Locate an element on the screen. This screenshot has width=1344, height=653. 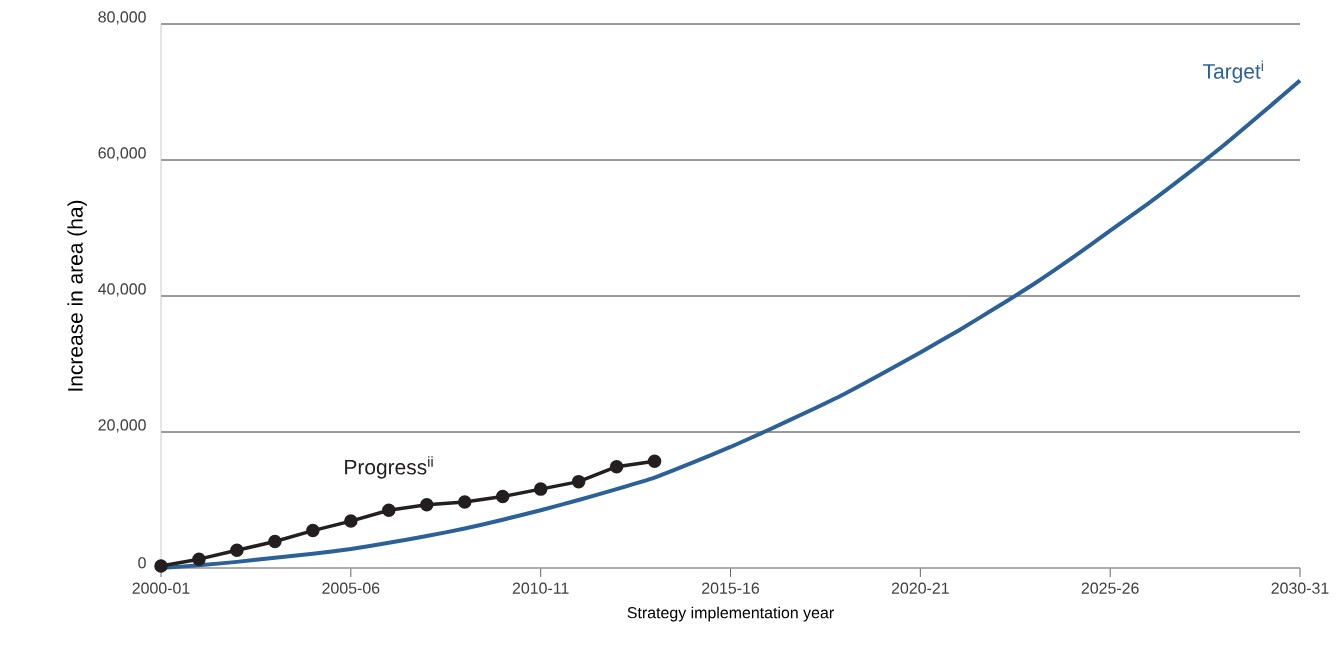
y-tick-label: 0 is located at coordinates (142, 563).